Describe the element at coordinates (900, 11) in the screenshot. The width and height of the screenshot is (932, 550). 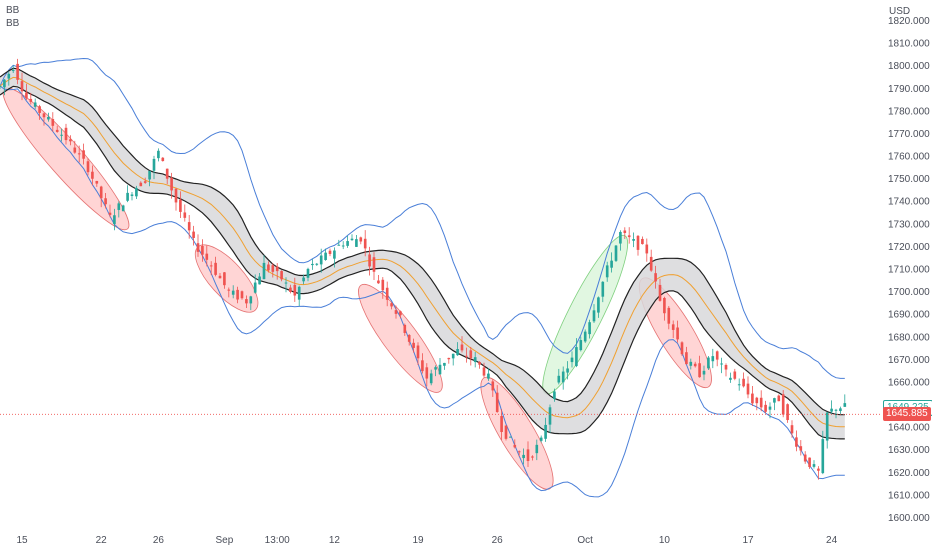
I see `currency-label: USD` at that location.